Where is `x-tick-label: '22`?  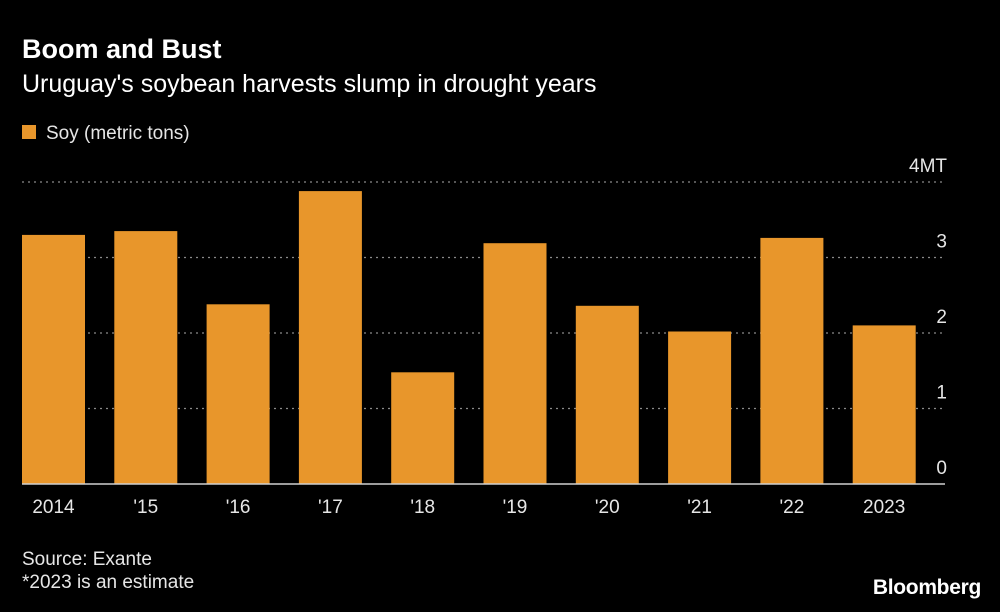
x-tick-label: '22 is located at coordinates (792, 507).